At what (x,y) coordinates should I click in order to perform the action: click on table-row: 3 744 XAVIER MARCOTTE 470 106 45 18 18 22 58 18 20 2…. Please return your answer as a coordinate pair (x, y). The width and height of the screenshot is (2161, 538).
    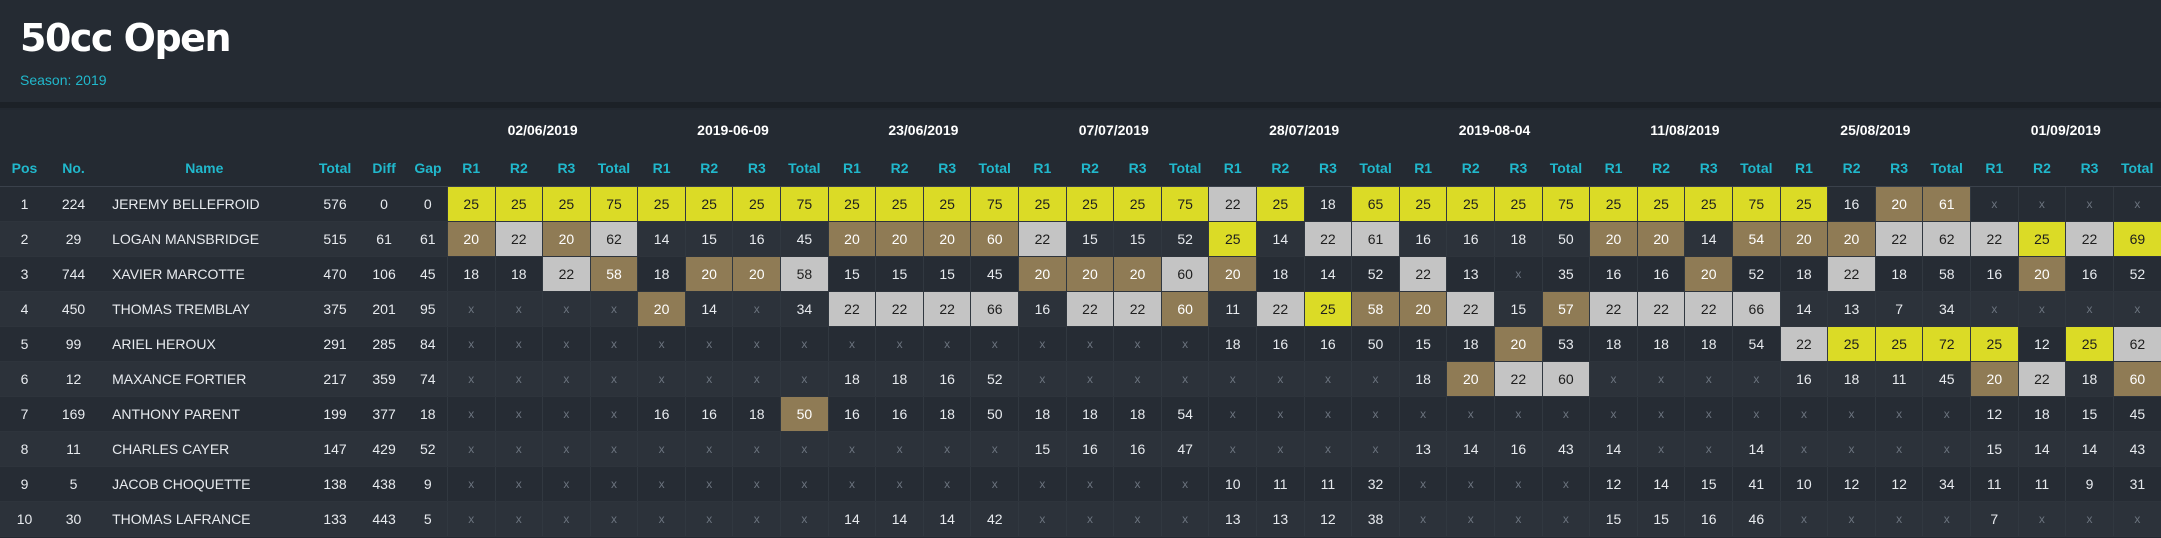
    Looking at the image, I should click on (1080, 274).